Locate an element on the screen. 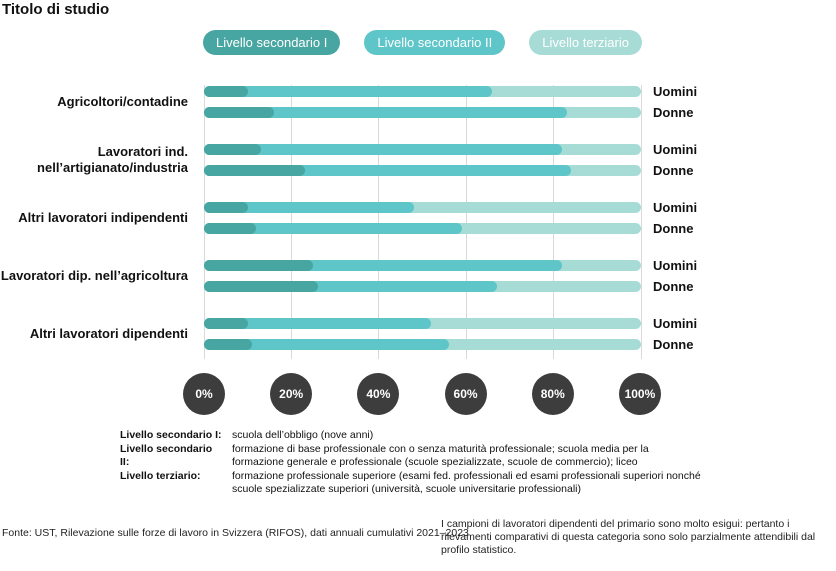 The width and height of the screenshot is (836, 571). group-label: Agricoltori/contadine is located at coordinates (122, 101).